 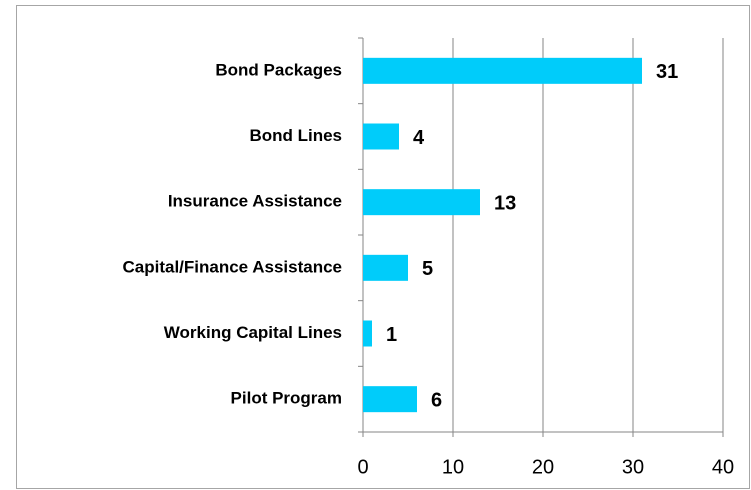 I want to click on data-label: 6, so click(x=436, y=400).